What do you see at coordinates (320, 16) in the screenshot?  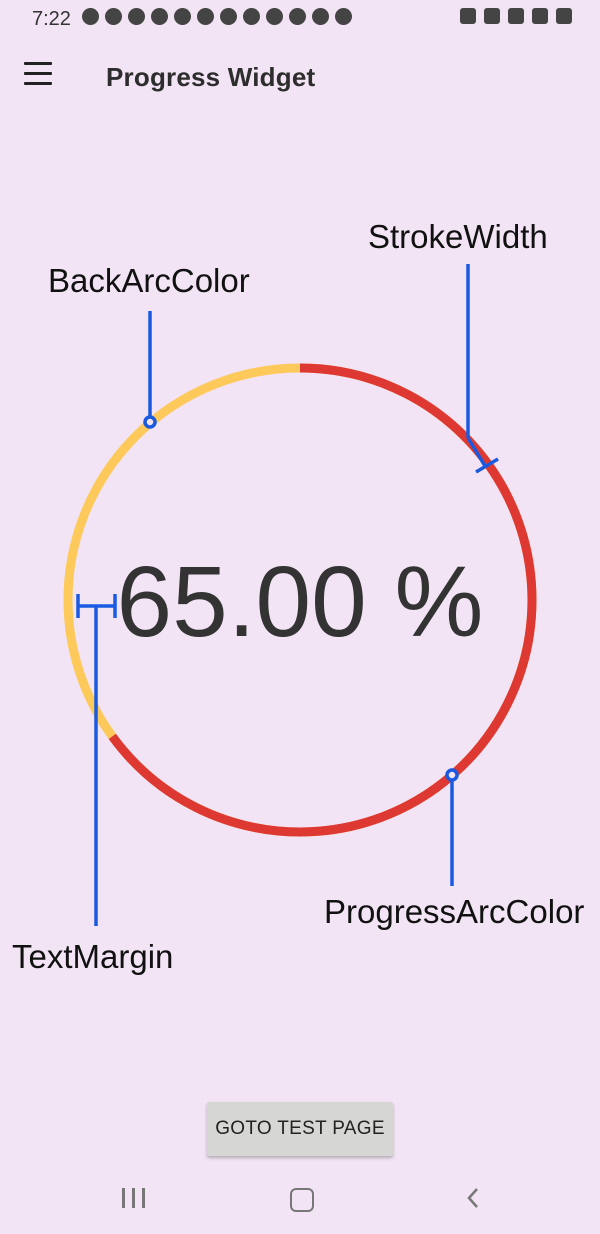 I see `bell-icon` at bounding box center [320, 16].